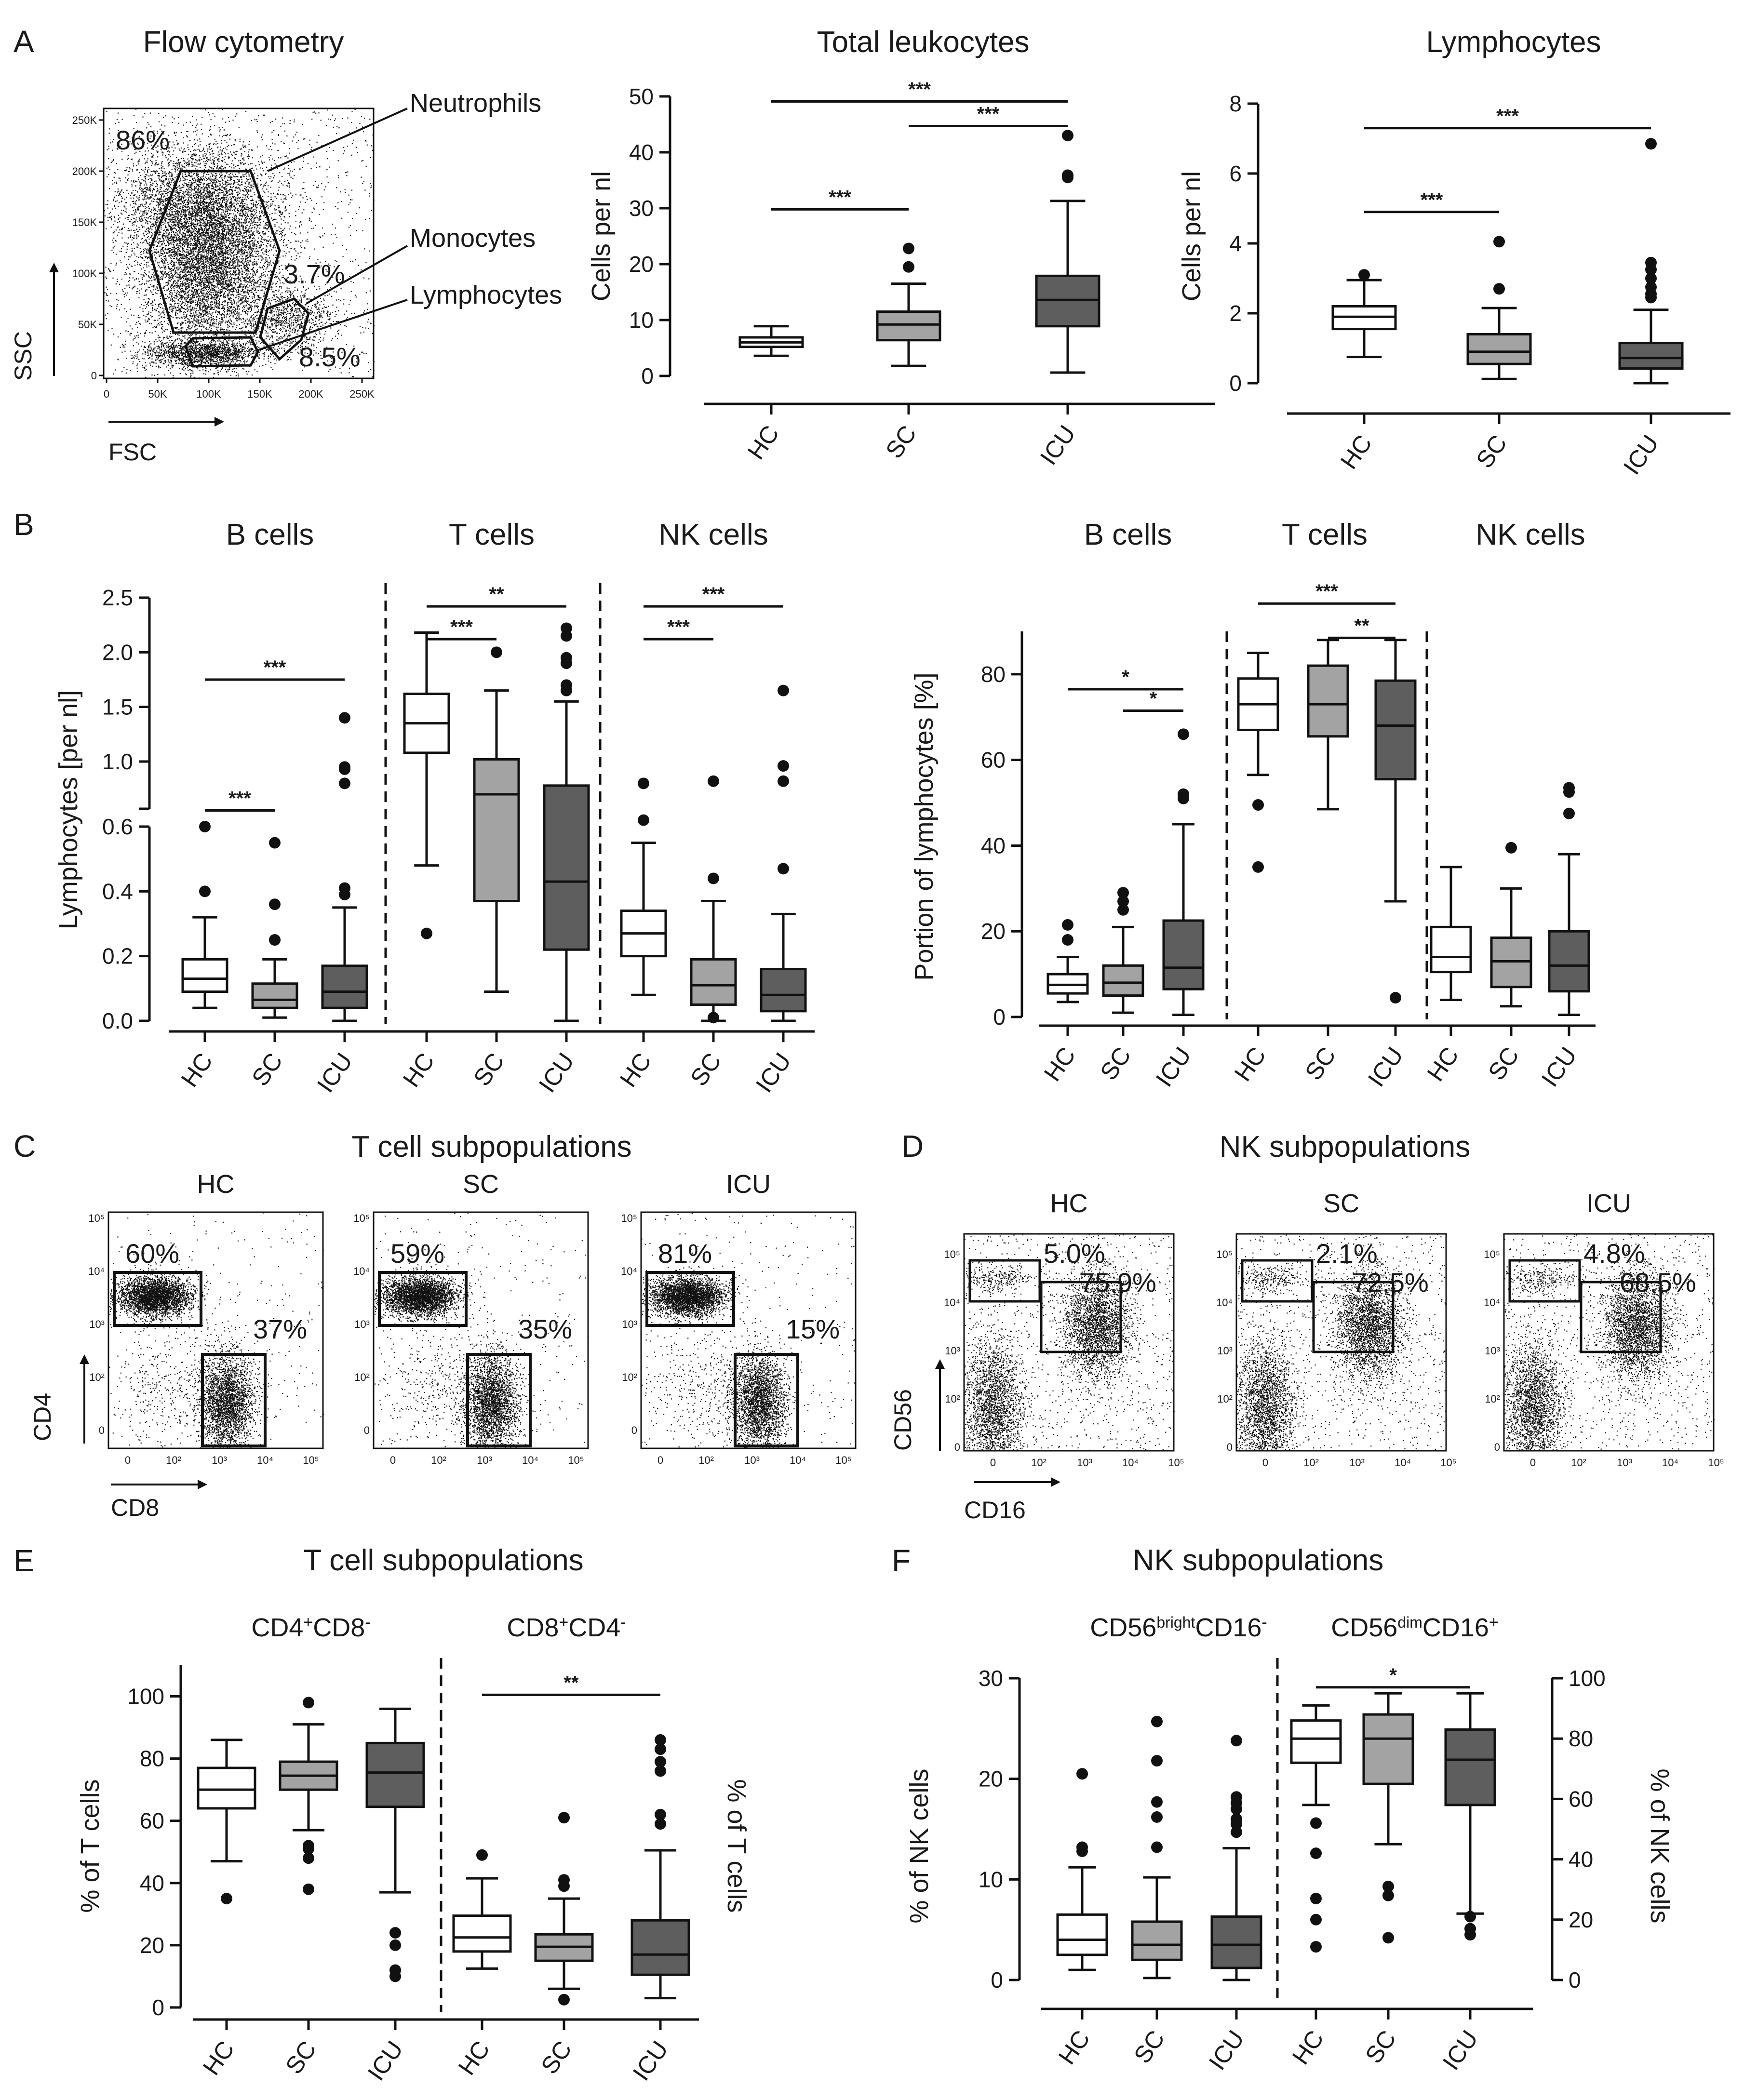  What do you see at coordinates (923, 42) in the screenshot?
I see `chart-title: Total leukocytes` at bounding box center [923, 42].